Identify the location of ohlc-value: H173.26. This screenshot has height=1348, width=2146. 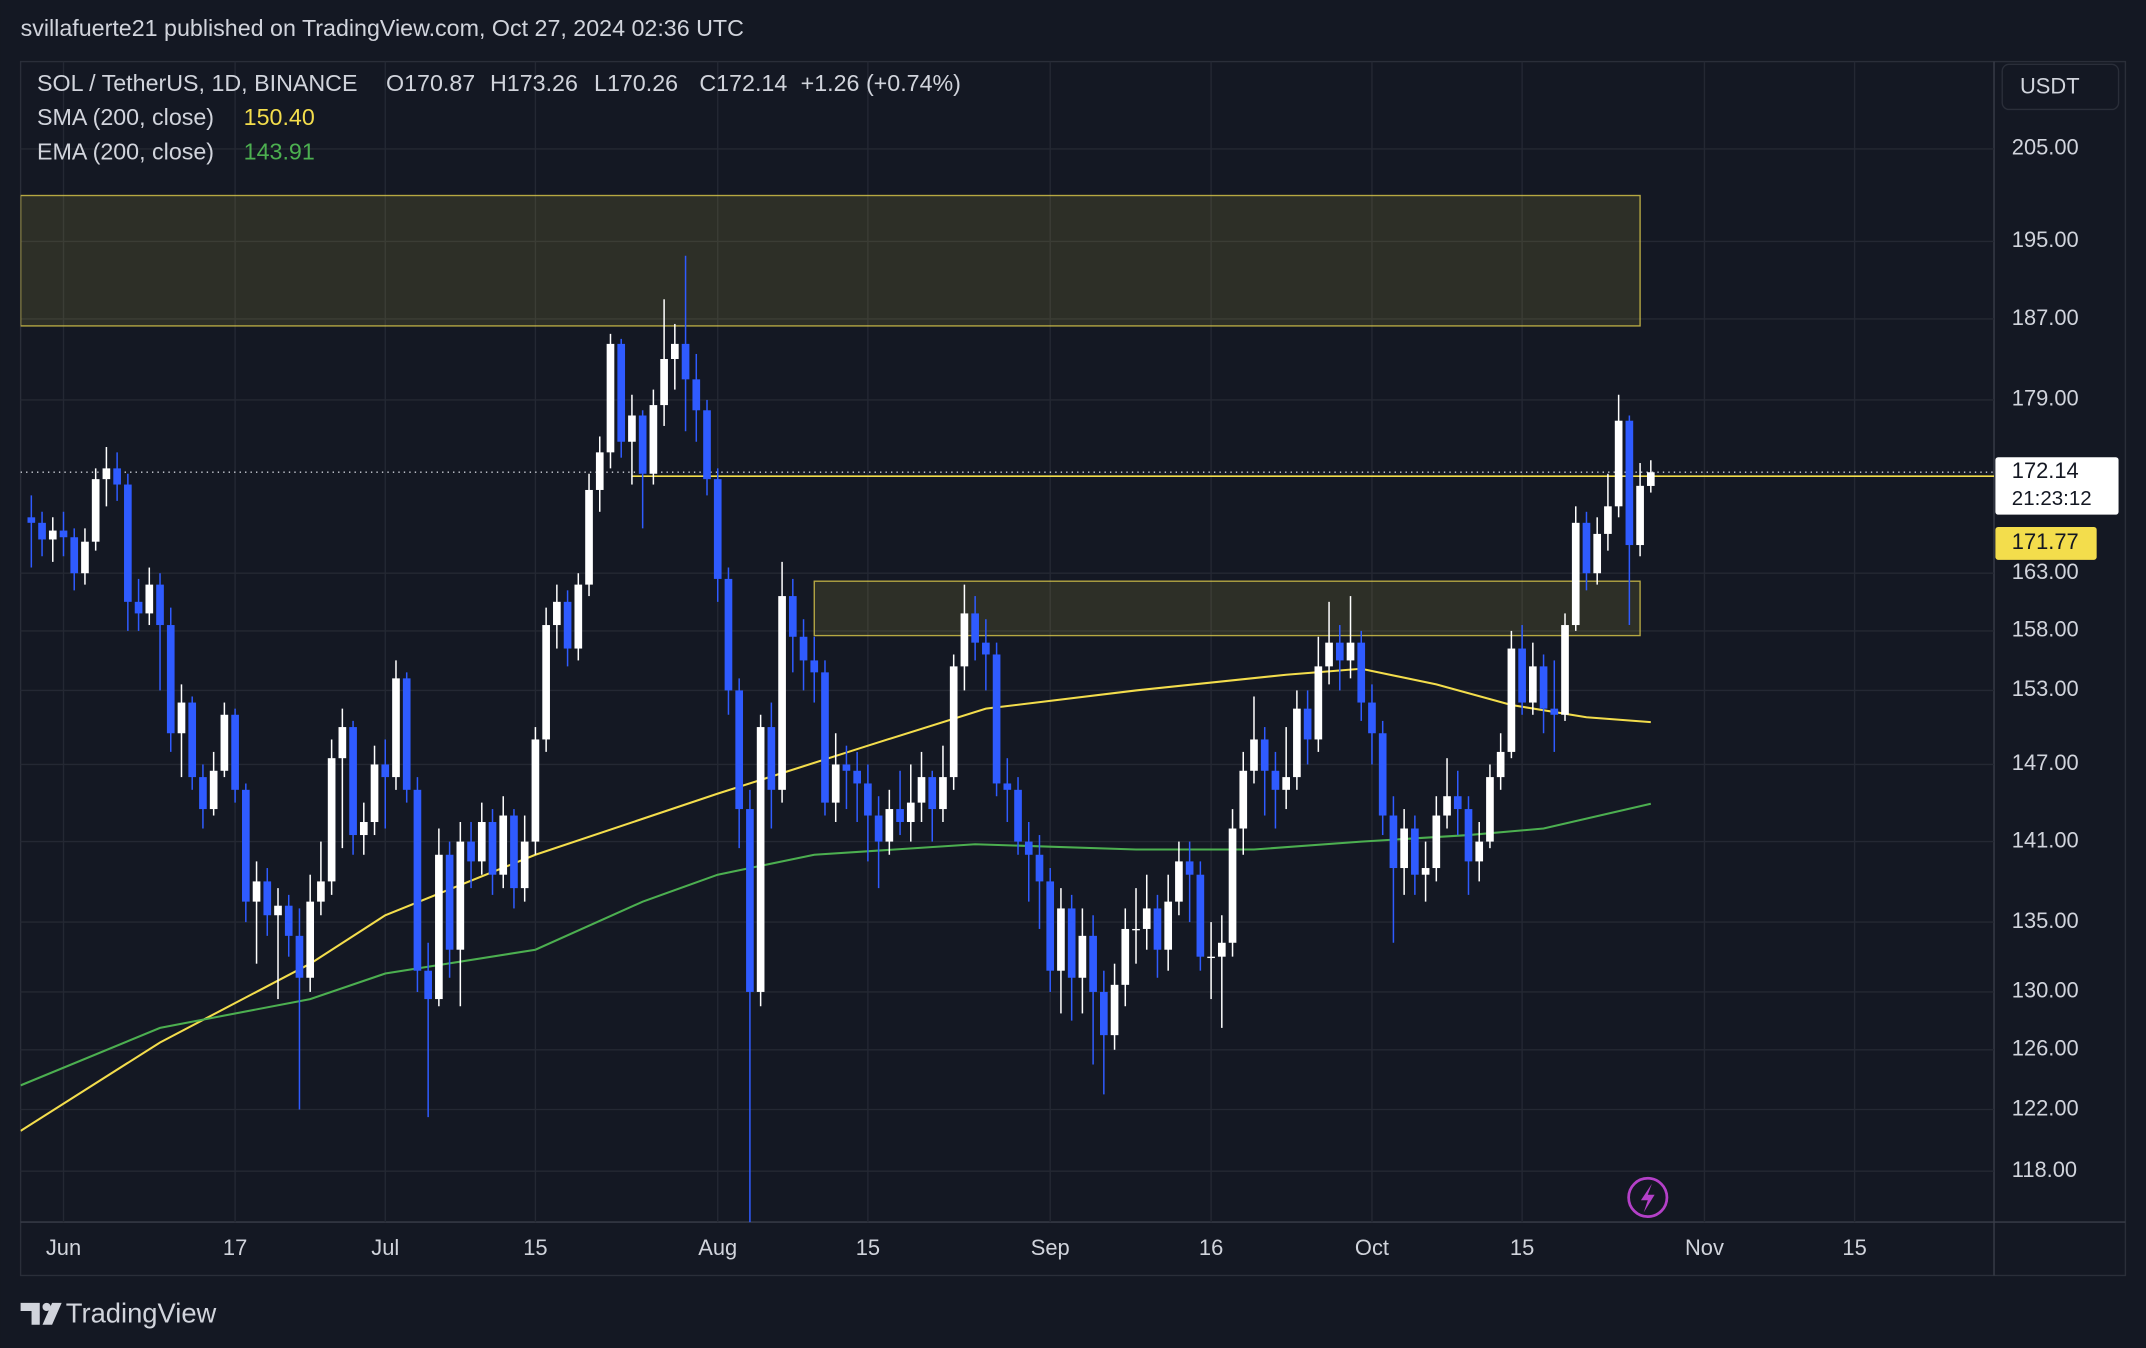
(534, 83).